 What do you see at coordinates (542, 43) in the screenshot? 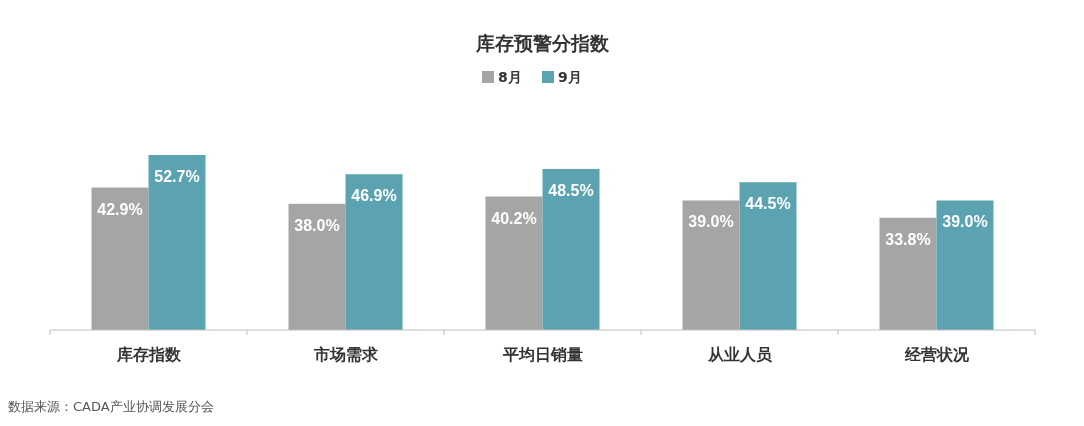
I see `chart-title: 库存预警分指数` at bounding box center [542, 43].